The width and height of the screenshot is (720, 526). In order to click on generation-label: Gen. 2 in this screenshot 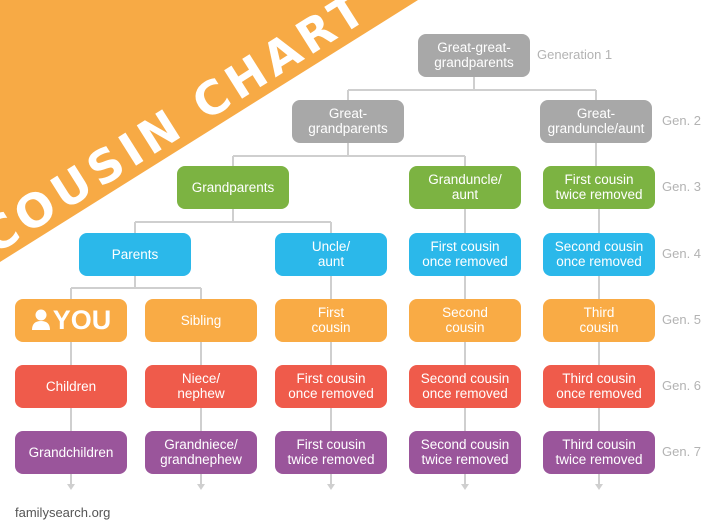, I will do `click(682, 120)`.